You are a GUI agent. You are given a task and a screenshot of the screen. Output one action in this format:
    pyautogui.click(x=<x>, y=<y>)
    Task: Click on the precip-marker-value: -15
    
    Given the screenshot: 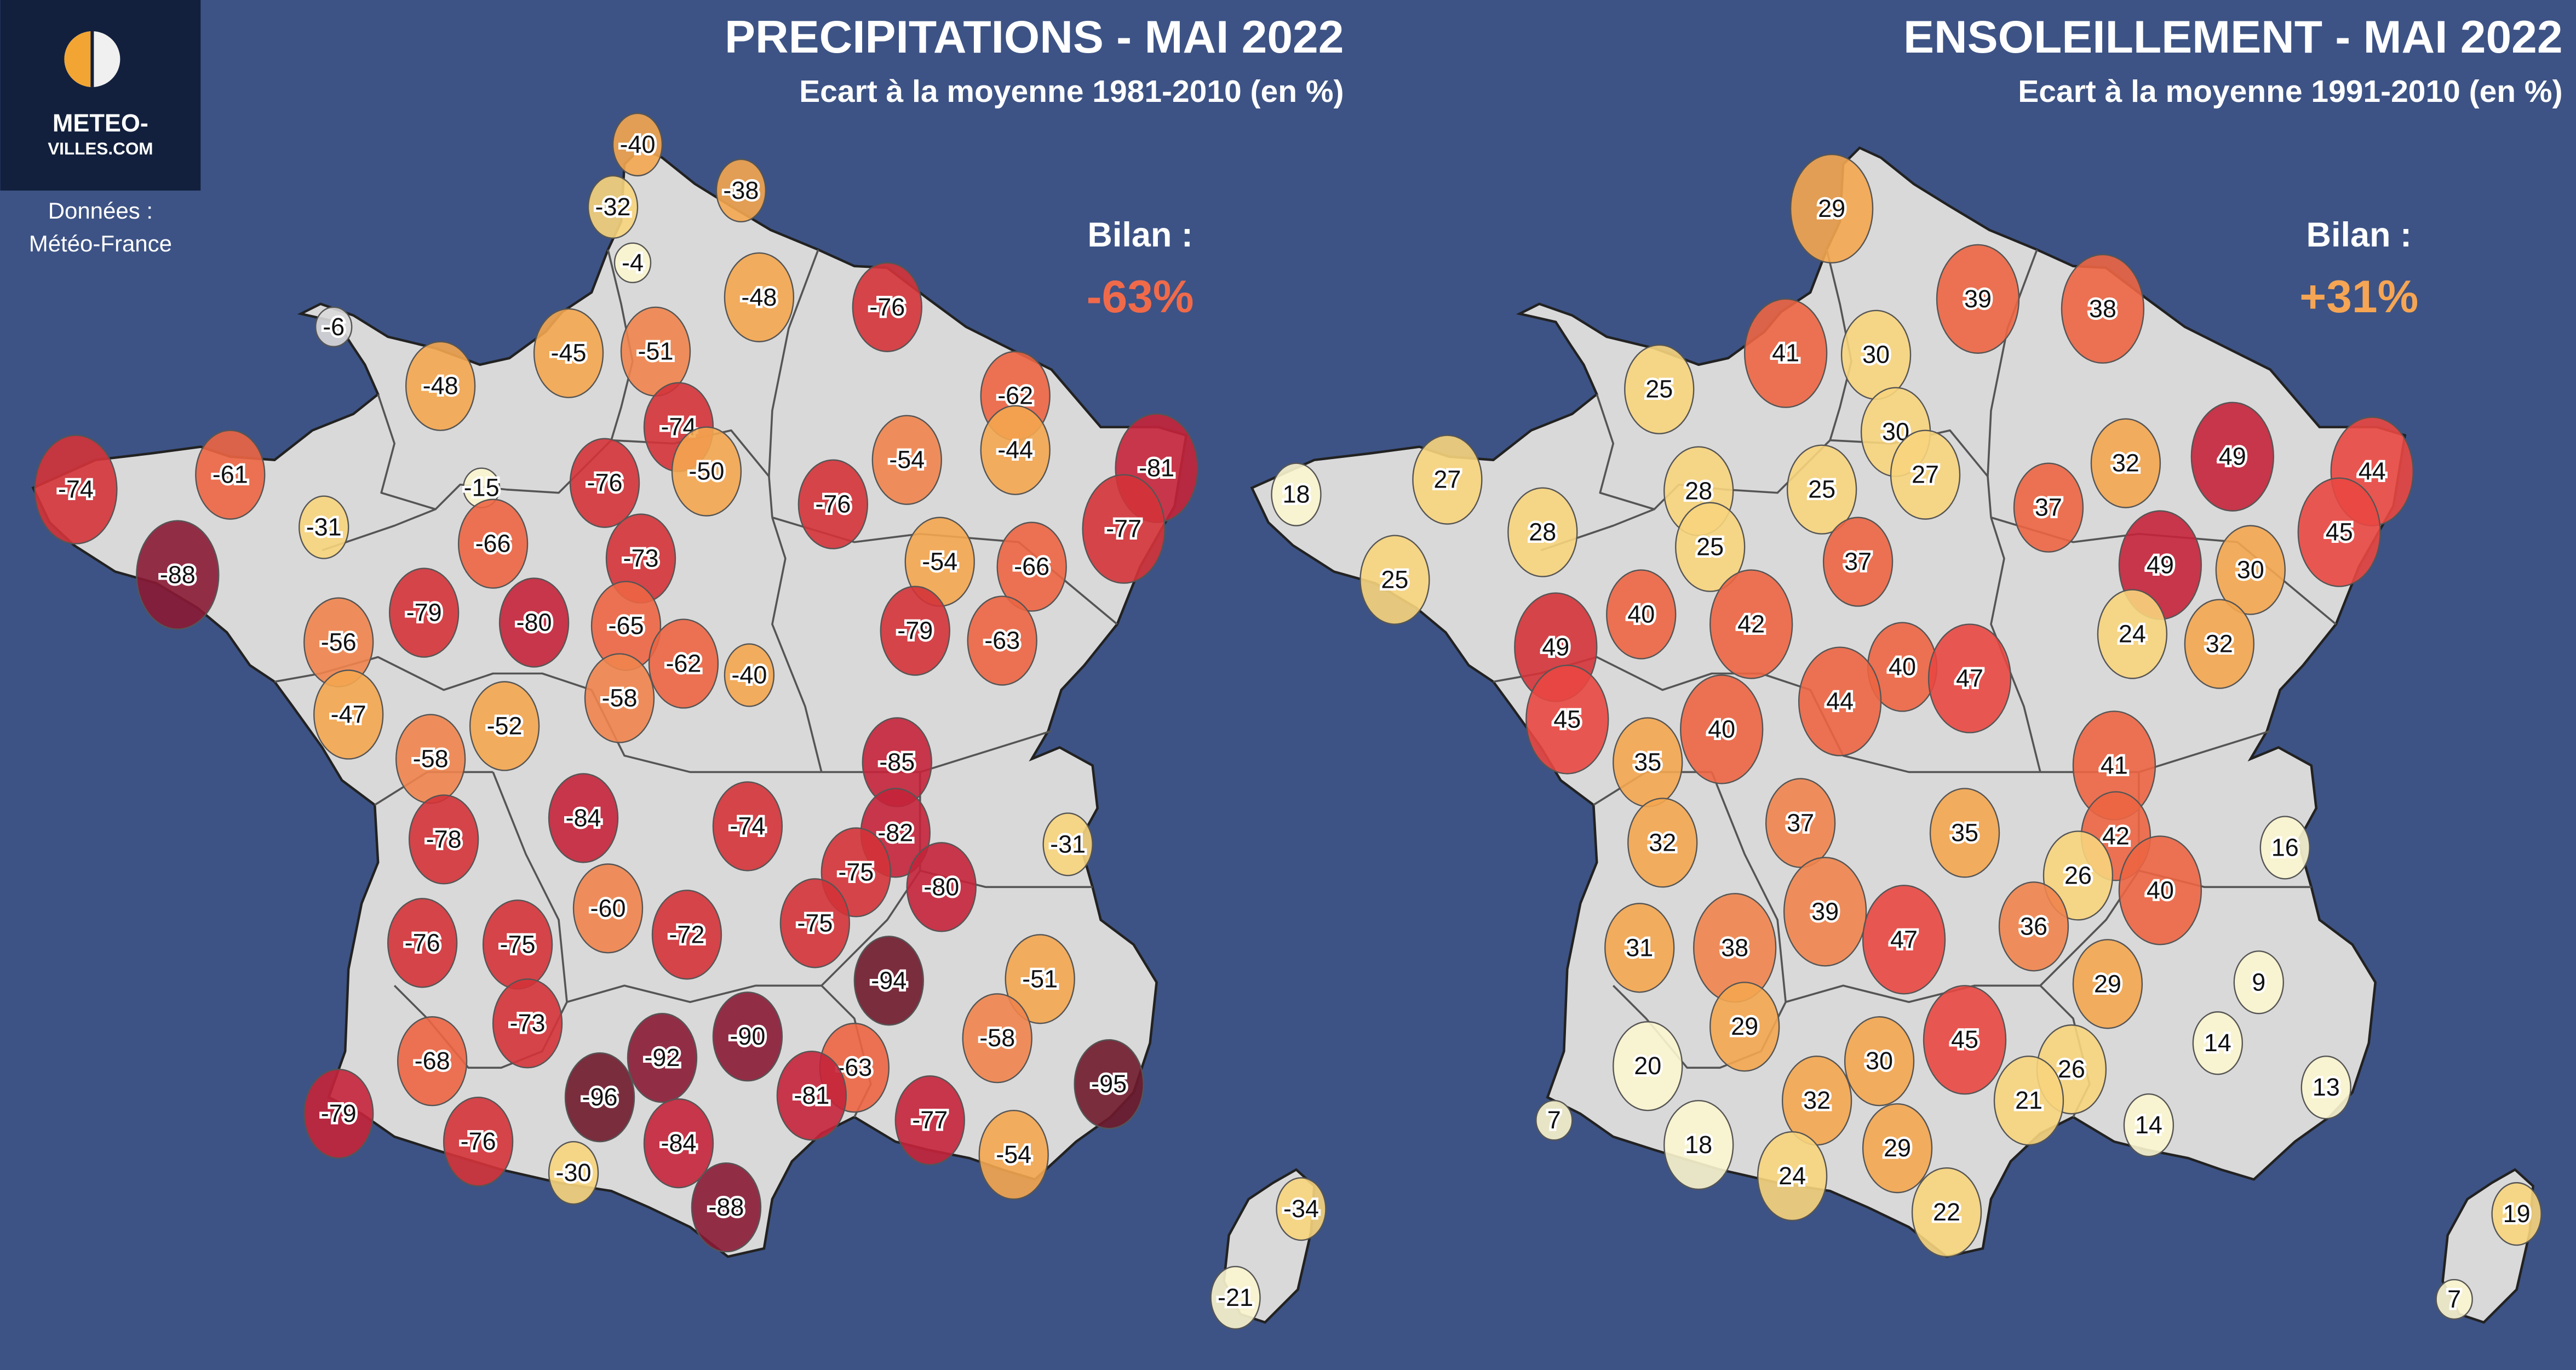 What is the action you would take?
    pyautogui.click(x=482, y=488)
    